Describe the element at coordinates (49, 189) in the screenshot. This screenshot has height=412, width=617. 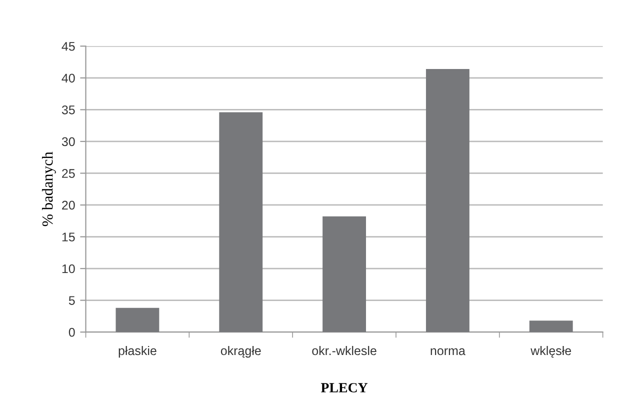
I see `y-axis-title: % badanych` at that location.